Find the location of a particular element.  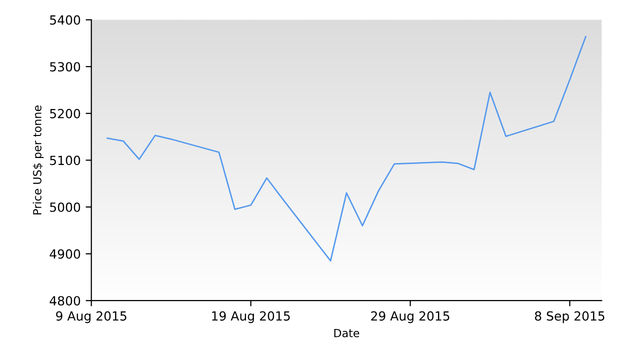

y-tick-label: 5400 is located at coordinates (65, 20).